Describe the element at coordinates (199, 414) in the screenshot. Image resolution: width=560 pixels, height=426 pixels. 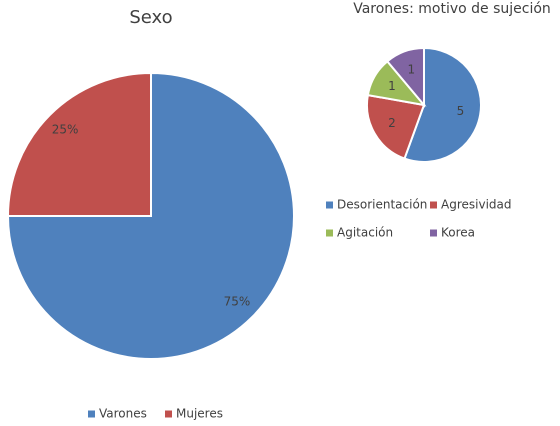
I see `legend-label: Mujeres` at that location.